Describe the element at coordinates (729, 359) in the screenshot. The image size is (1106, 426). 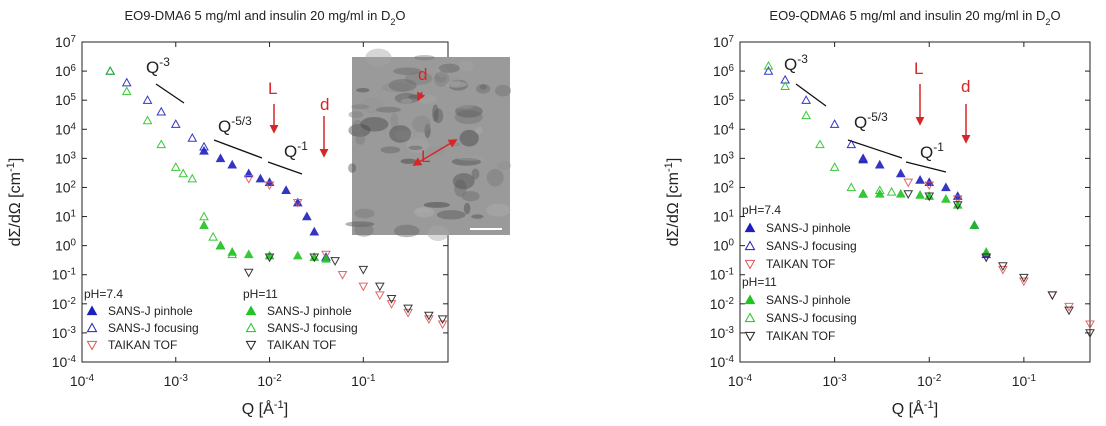
I see `y-tick-label-part: -4` at that location.